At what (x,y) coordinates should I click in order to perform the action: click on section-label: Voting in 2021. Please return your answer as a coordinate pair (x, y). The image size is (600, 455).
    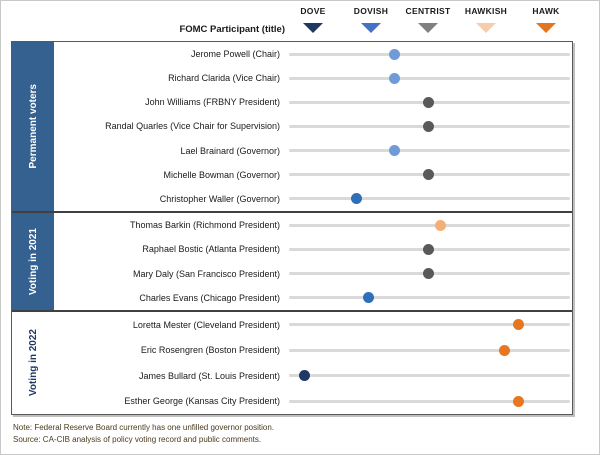
    Looking at the image, I should click on (33, 261).